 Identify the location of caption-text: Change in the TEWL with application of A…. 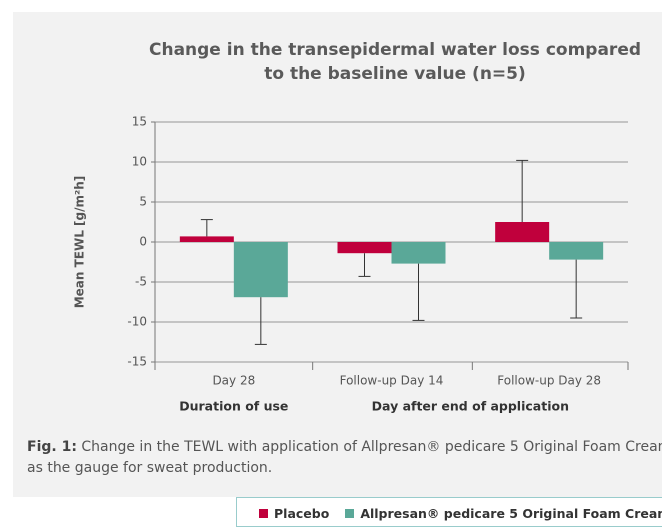
(344, 457).